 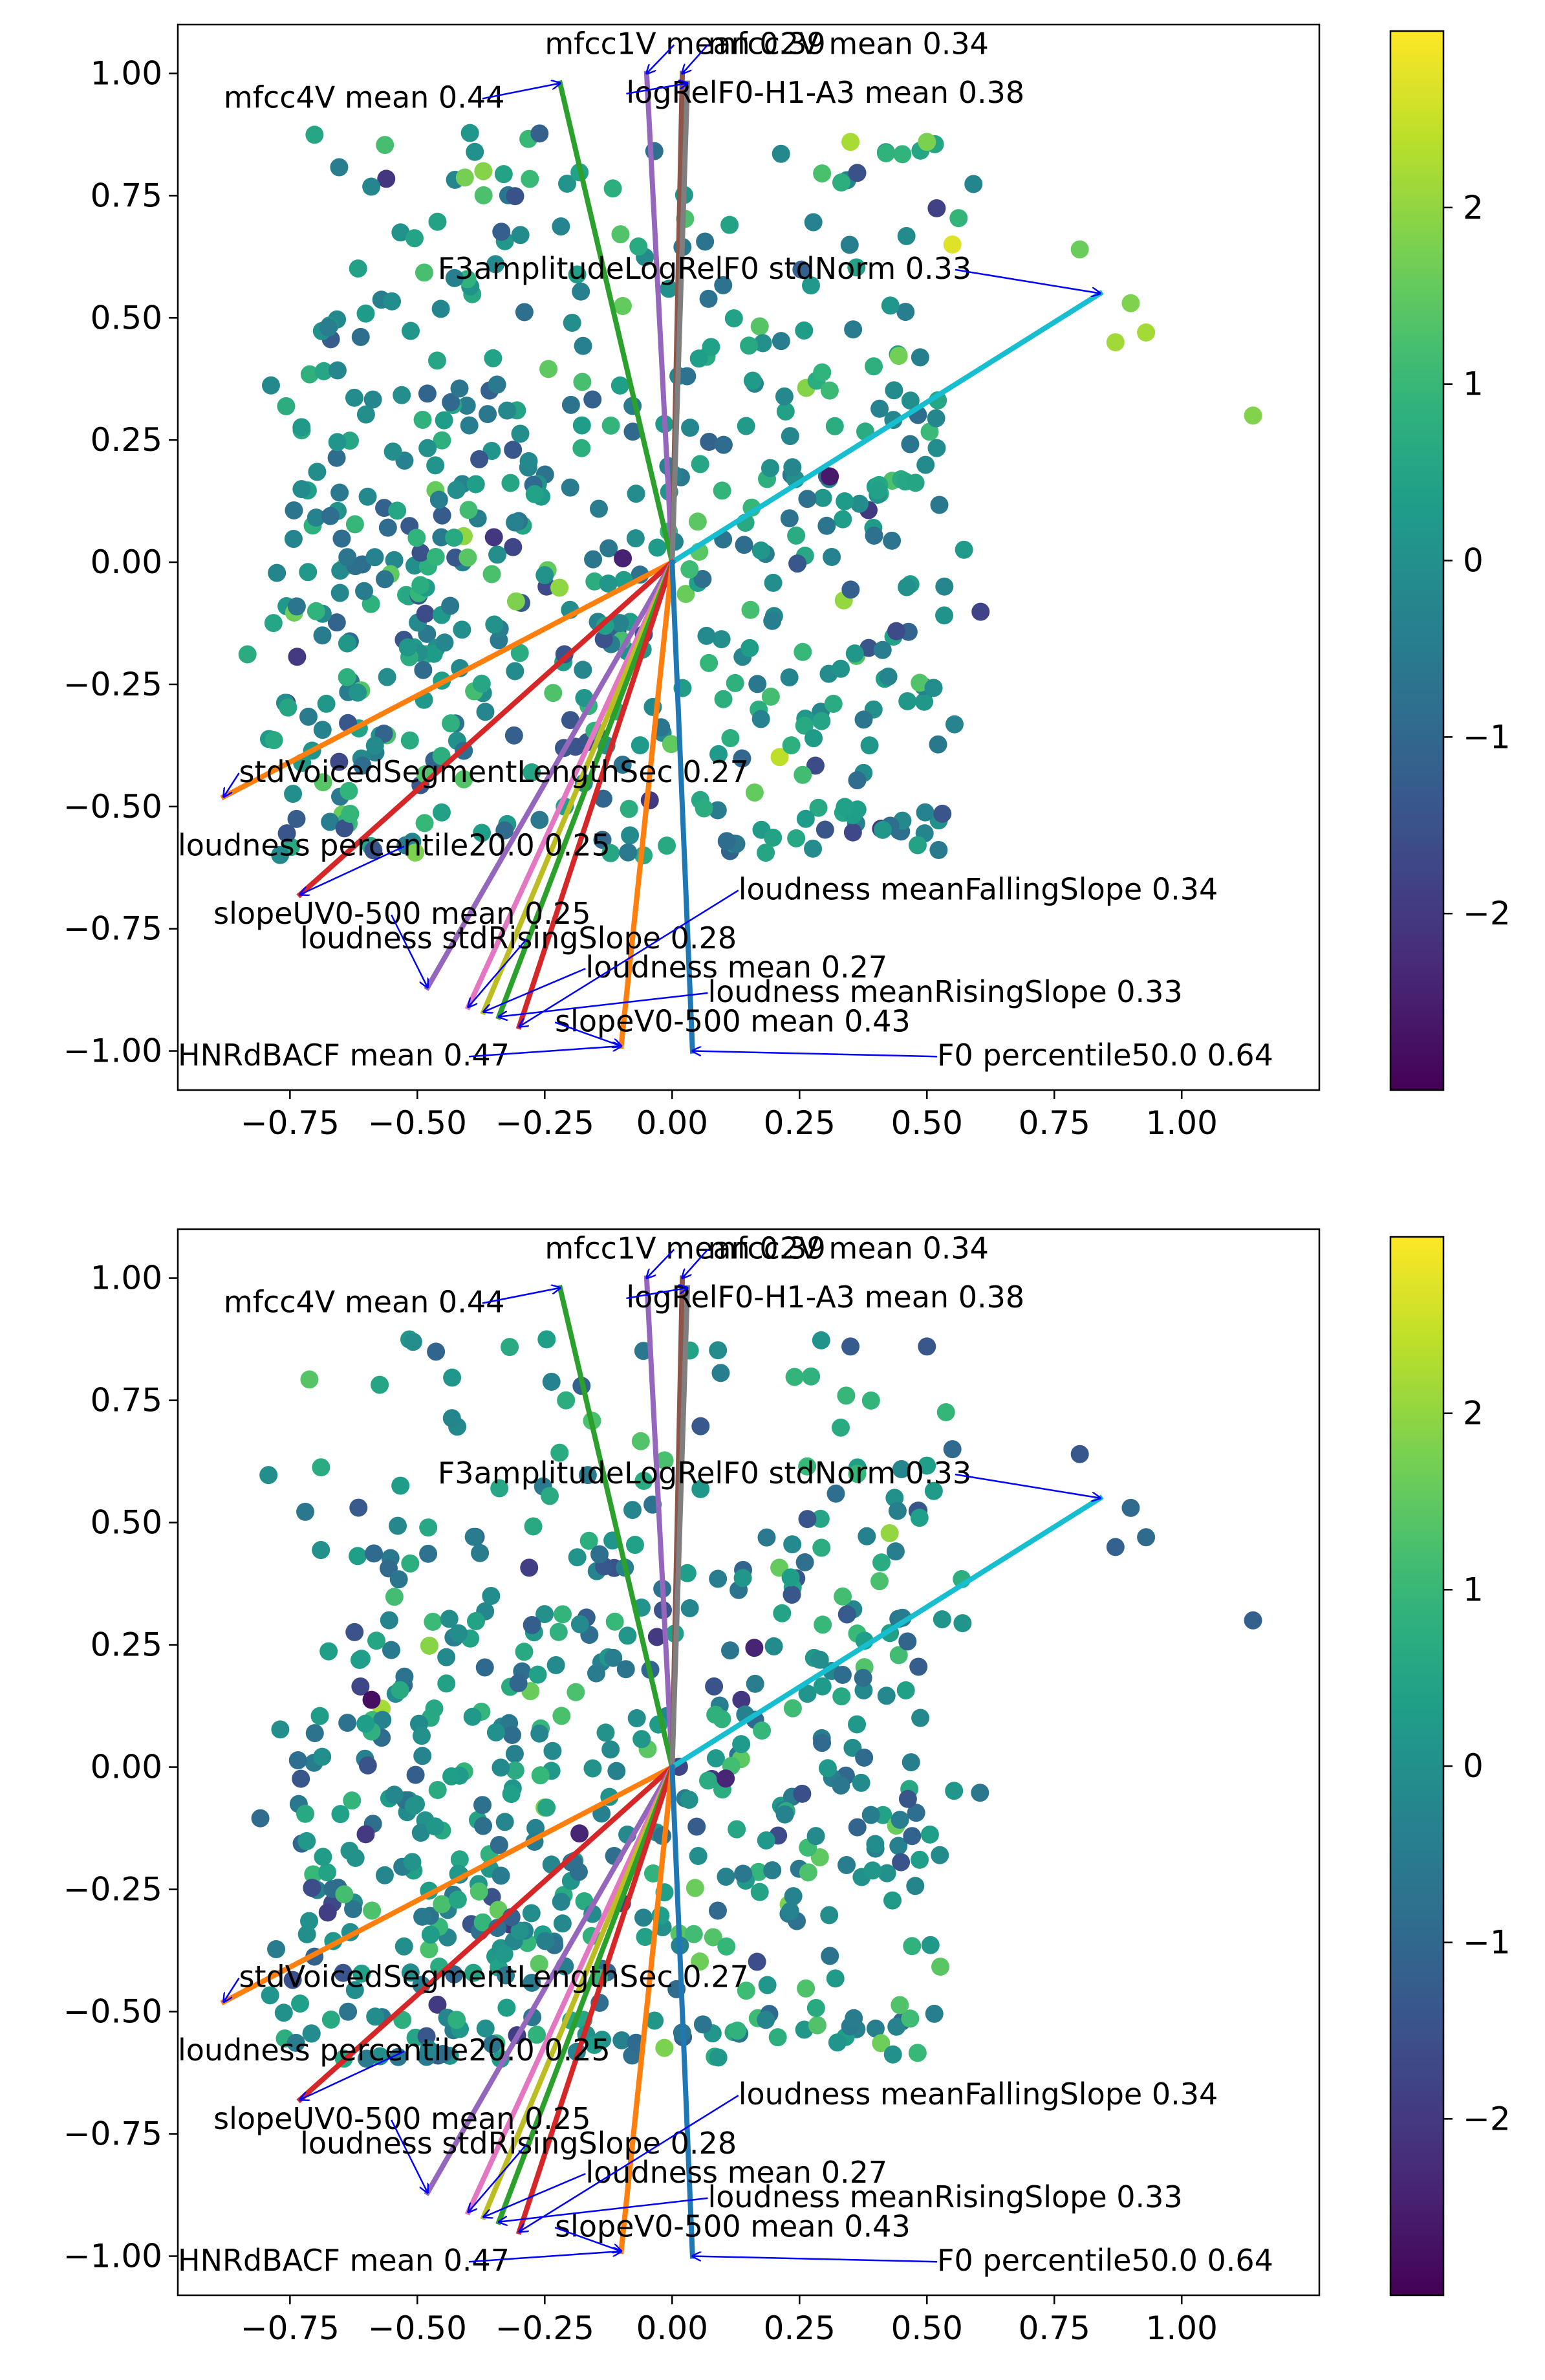 I want to click on loading-label: slopeUV0-500 mean 0.25, so click(x=401, y=2118).